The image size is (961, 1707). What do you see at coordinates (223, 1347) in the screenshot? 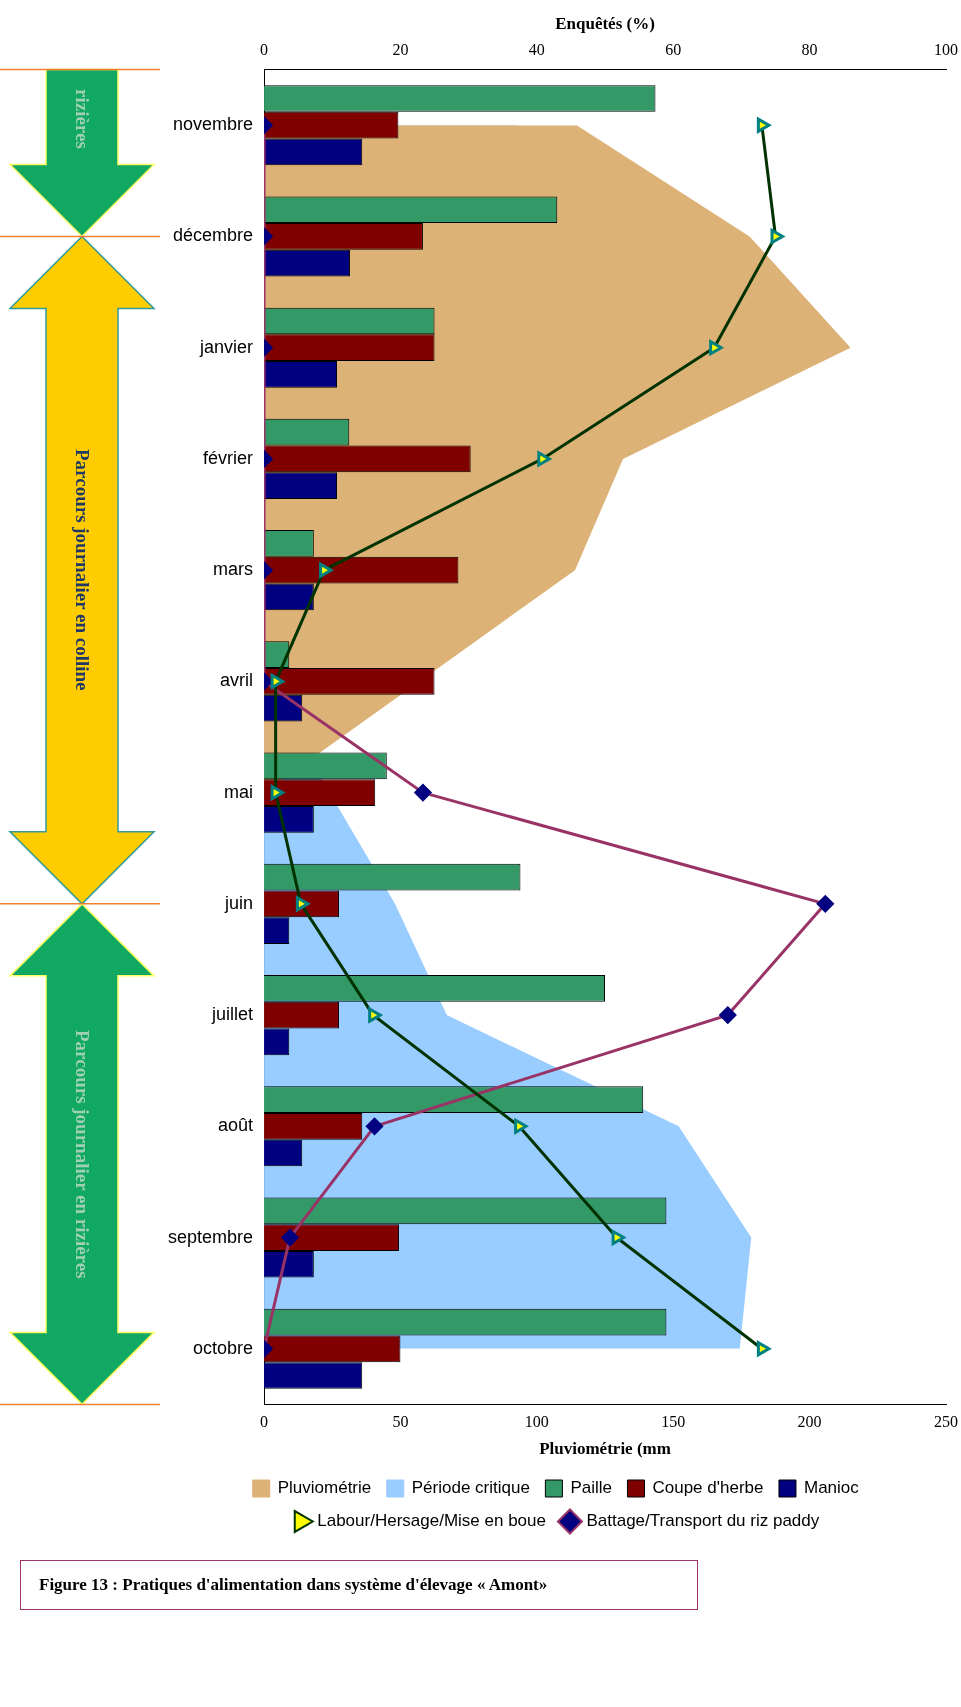
I see `y-tick-label: octobre` at bounding box center [223, 1347].